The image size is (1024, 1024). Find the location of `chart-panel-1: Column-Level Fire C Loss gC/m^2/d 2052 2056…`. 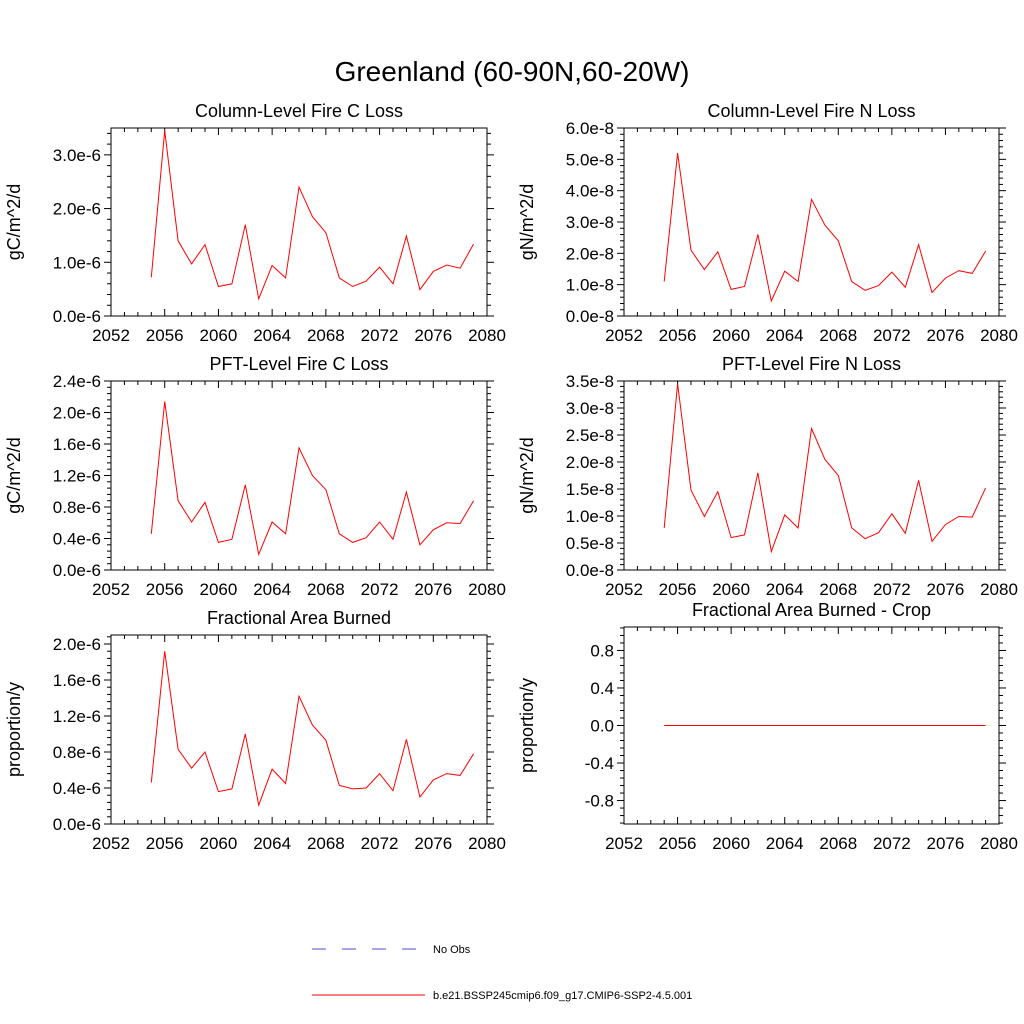

chart-panel-1: Column-Level Fire C Loss gC/m^2/d 2052 2056… is located at coordinates (255, 223).